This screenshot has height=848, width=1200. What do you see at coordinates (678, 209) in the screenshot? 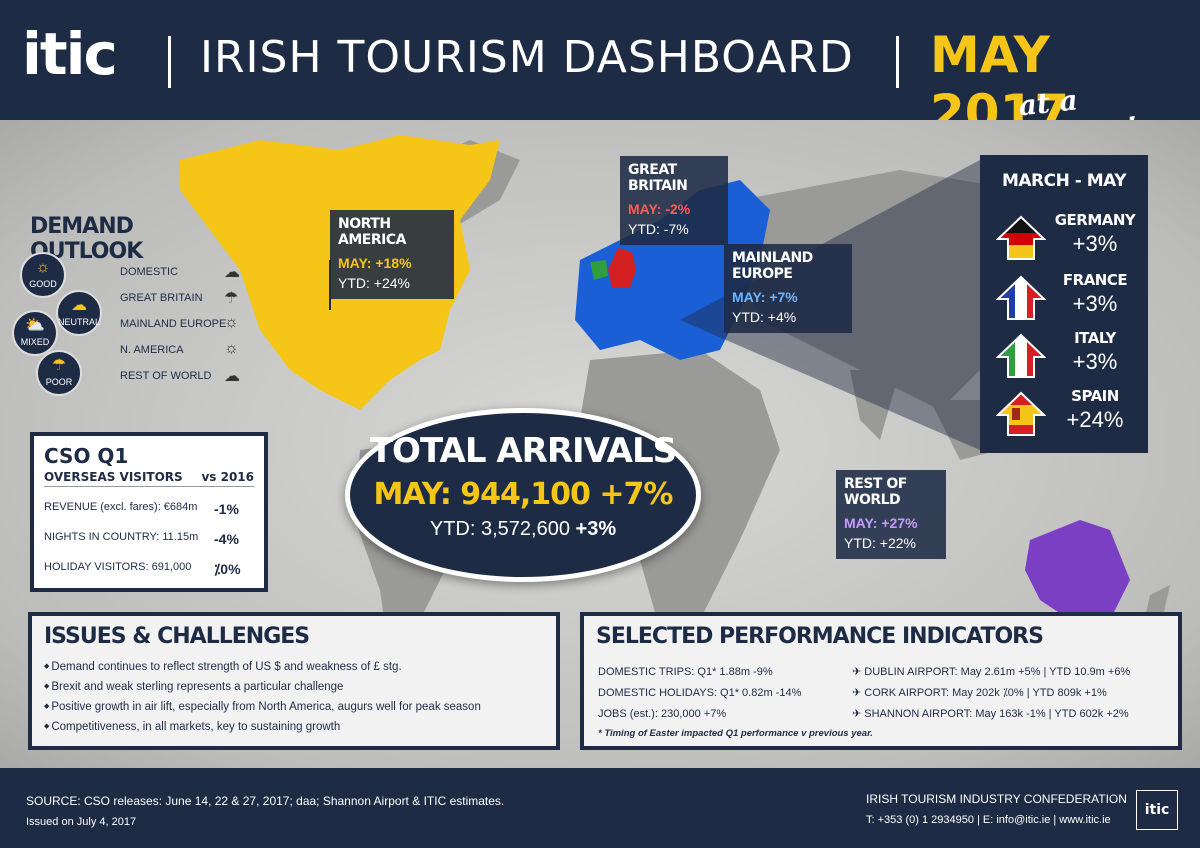
I see `may-value: -2%` at bounding box center [678, 209].